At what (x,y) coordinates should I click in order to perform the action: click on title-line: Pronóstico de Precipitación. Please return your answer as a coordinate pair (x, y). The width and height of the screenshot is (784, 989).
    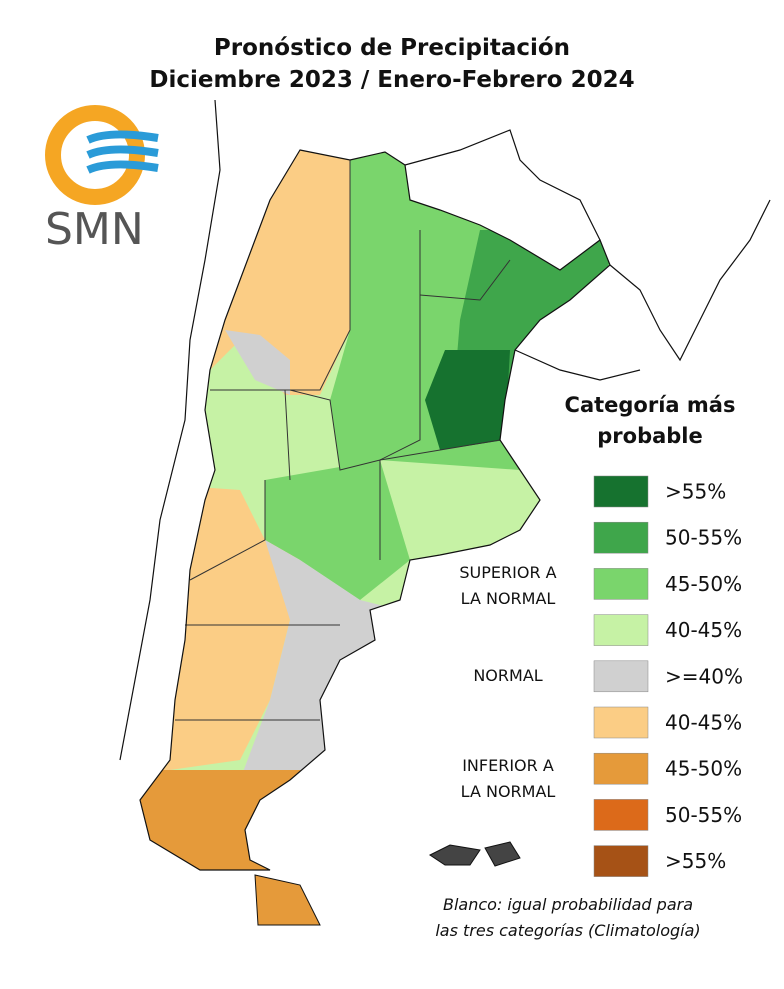
    Looking at the image, I should click on (392, 48).